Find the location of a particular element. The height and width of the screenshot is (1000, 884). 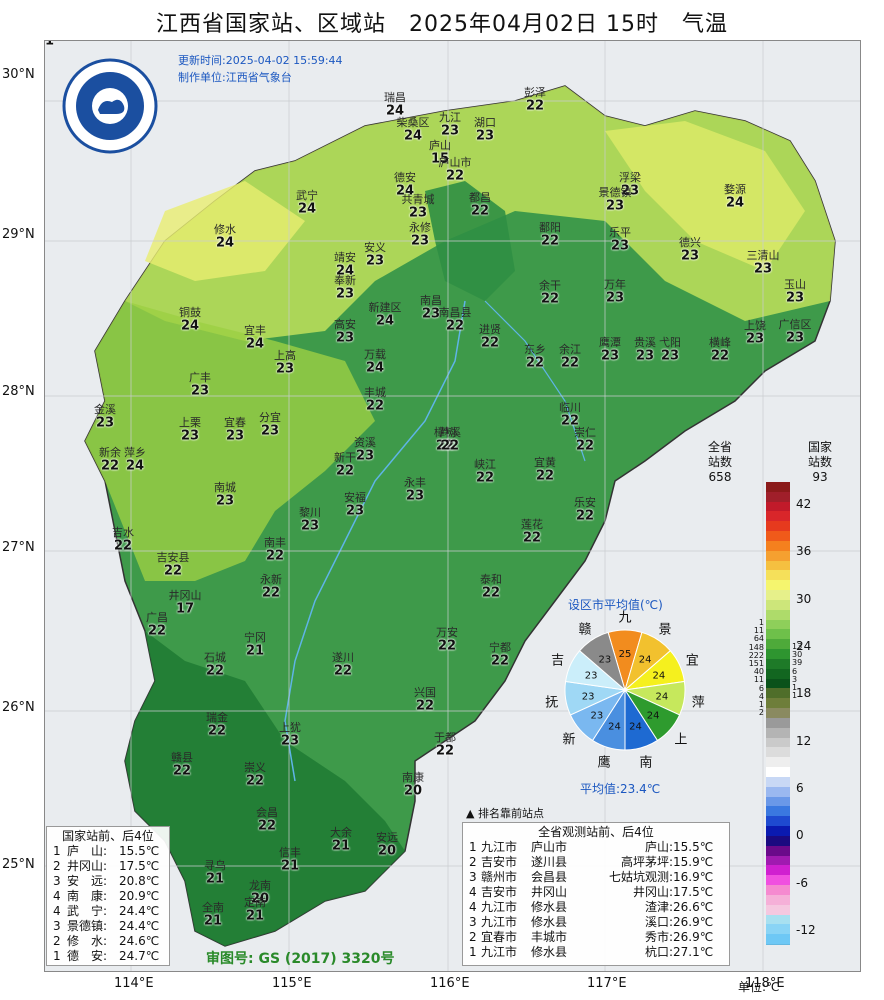

station-name: 武宁 is located at coordinates (307, 195).